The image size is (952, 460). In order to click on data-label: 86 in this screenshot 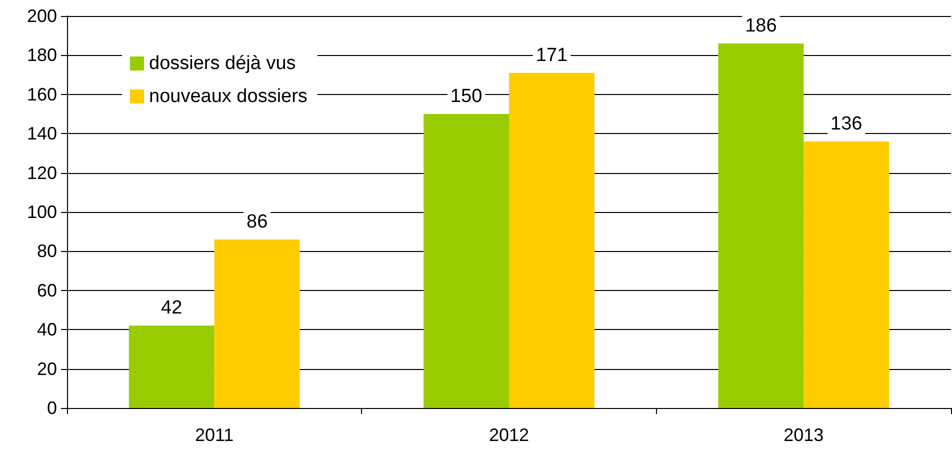, I will do `click(257, 221)`.